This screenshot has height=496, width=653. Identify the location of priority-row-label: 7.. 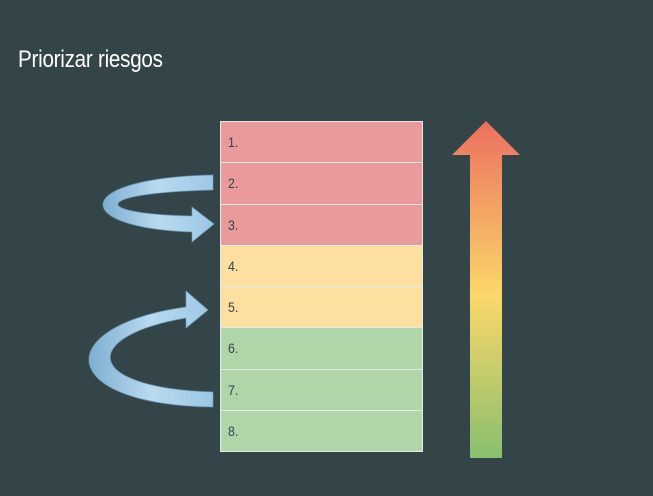
(233, 389).